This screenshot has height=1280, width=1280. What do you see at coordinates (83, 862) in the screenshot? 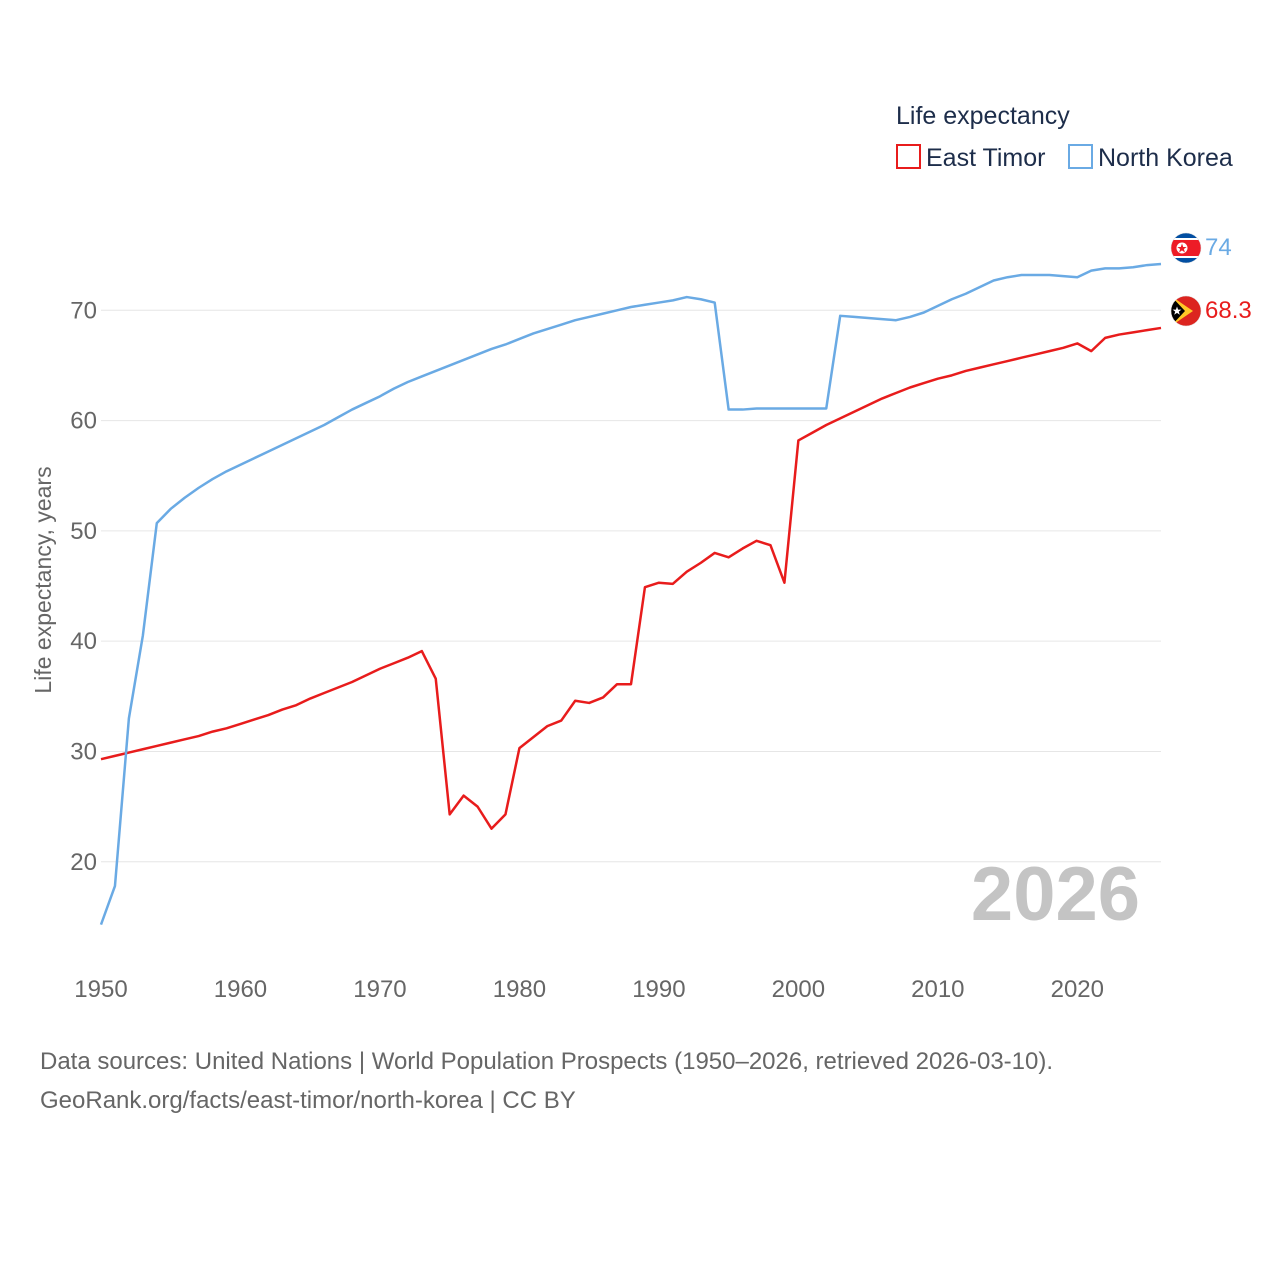
I see `y-tick-label: 20` at bounding box center [83, 862].